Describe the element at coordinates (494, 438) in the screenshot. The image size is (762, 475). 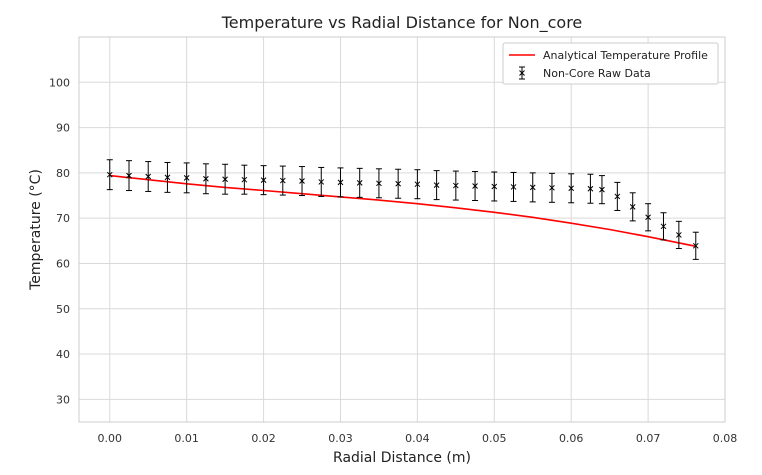
I see `x-tick-label: 0.05` at that location.